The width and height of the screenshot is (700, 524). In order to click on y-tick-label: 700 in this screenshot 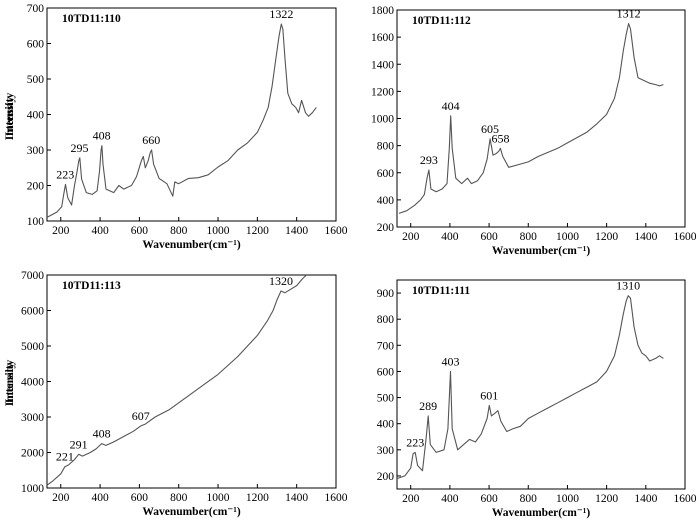, I will do `click(386, 346)`.